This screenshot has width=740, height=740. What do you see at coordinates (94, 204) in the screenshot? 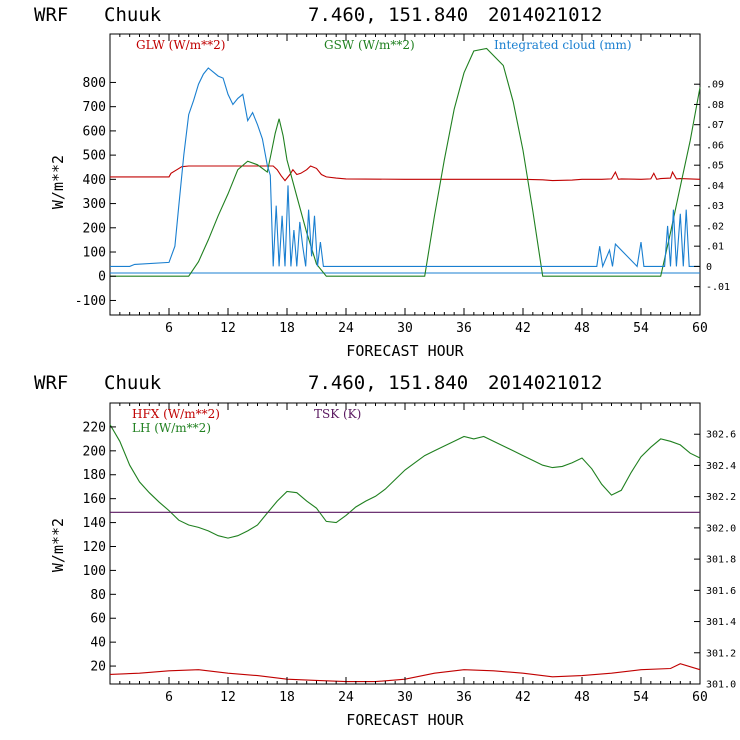
I see `panel1-y-tick-label: 300` at bounding box center [94, 204].